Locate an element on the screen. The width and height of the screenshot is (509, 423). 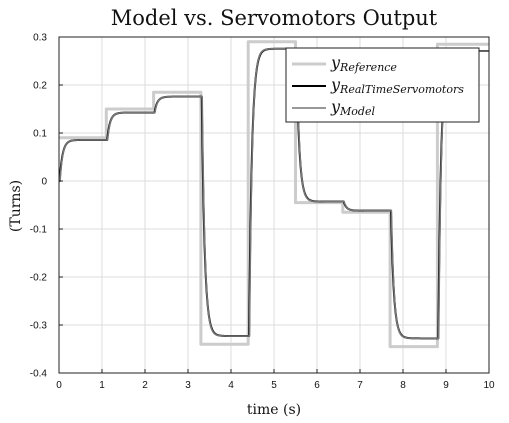
x-tick-label: 10 is located at coordinates (489, 385).